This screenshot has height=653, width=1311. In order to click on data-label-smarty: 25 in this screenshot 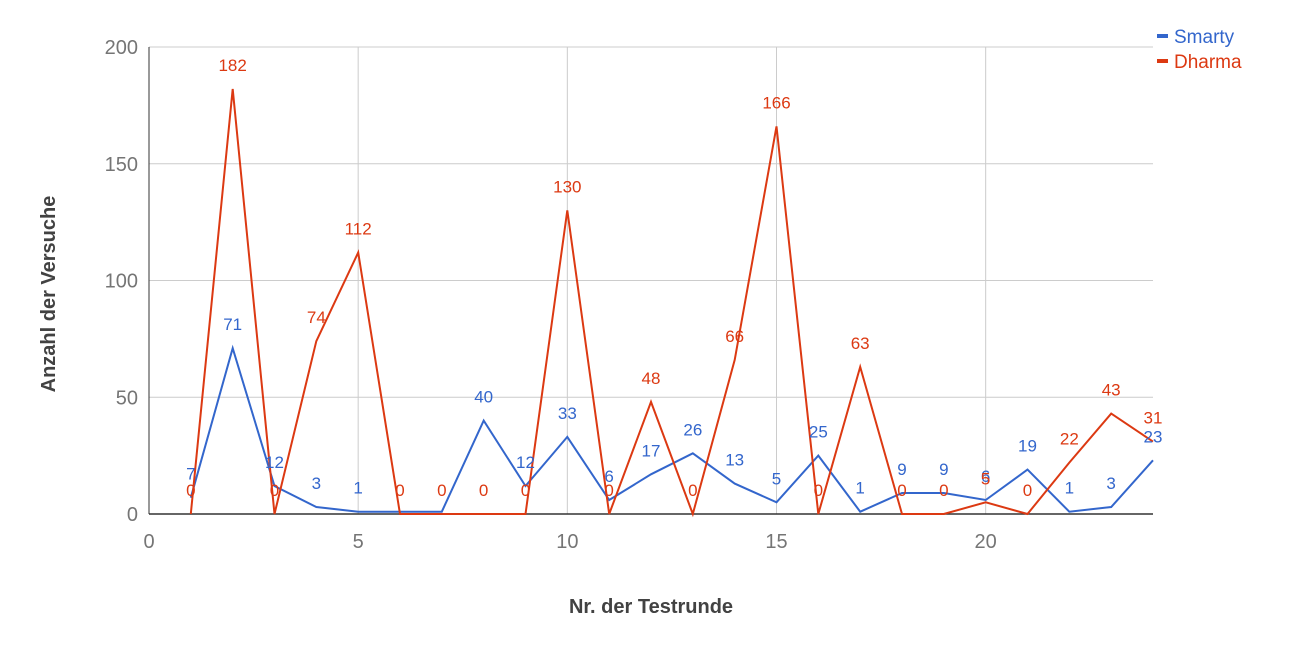, I will do `click(818, 432)`.